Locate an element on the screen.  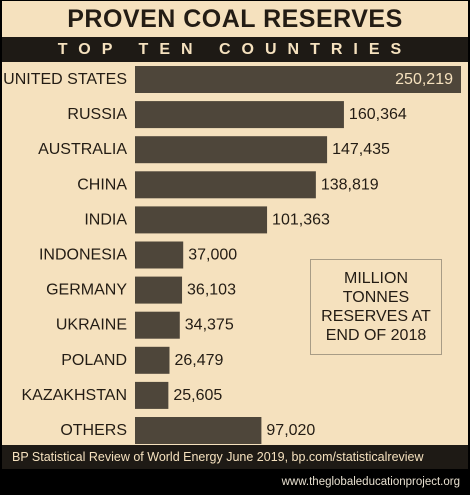
unit-note-box: MILLION TONNES RESERVES AT END OF 2018 is located at coordinates (376, 307).